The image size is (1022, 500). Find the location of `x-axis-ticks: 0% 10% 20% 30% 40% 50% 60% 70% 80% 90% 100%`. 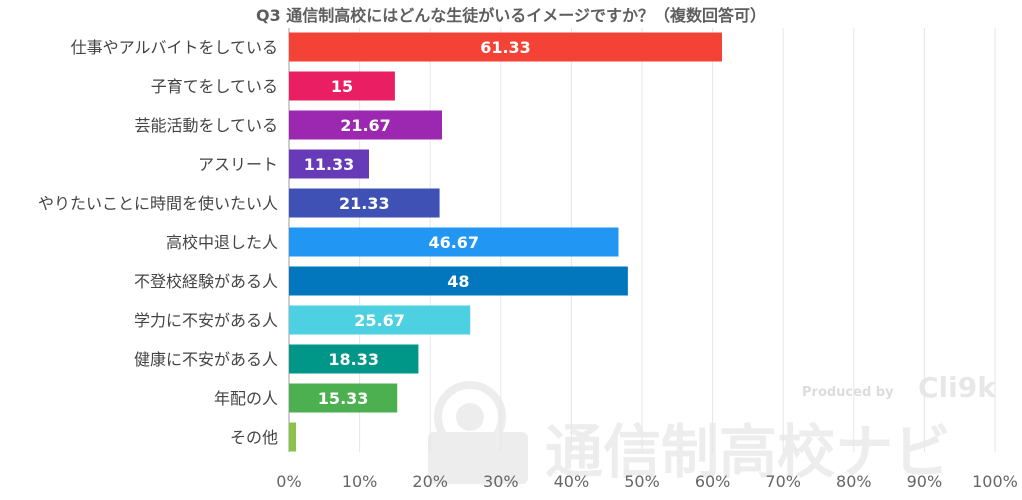

x-axis-ticks: 0% 10% 20% 30% 40% 50% 60% 70% 80% 90% 100% is located at coordinates (647, 481).